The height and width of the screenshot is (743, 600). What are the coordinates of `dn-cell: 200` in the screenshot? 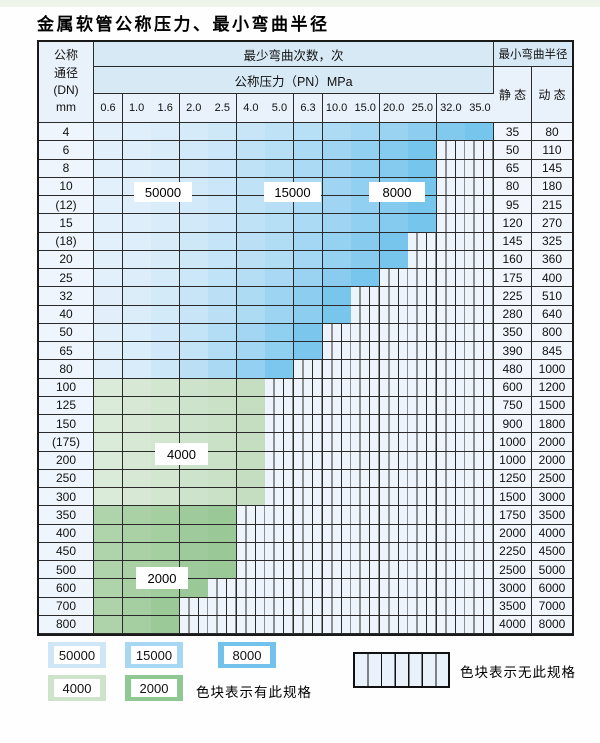 It's located at (66, 460).